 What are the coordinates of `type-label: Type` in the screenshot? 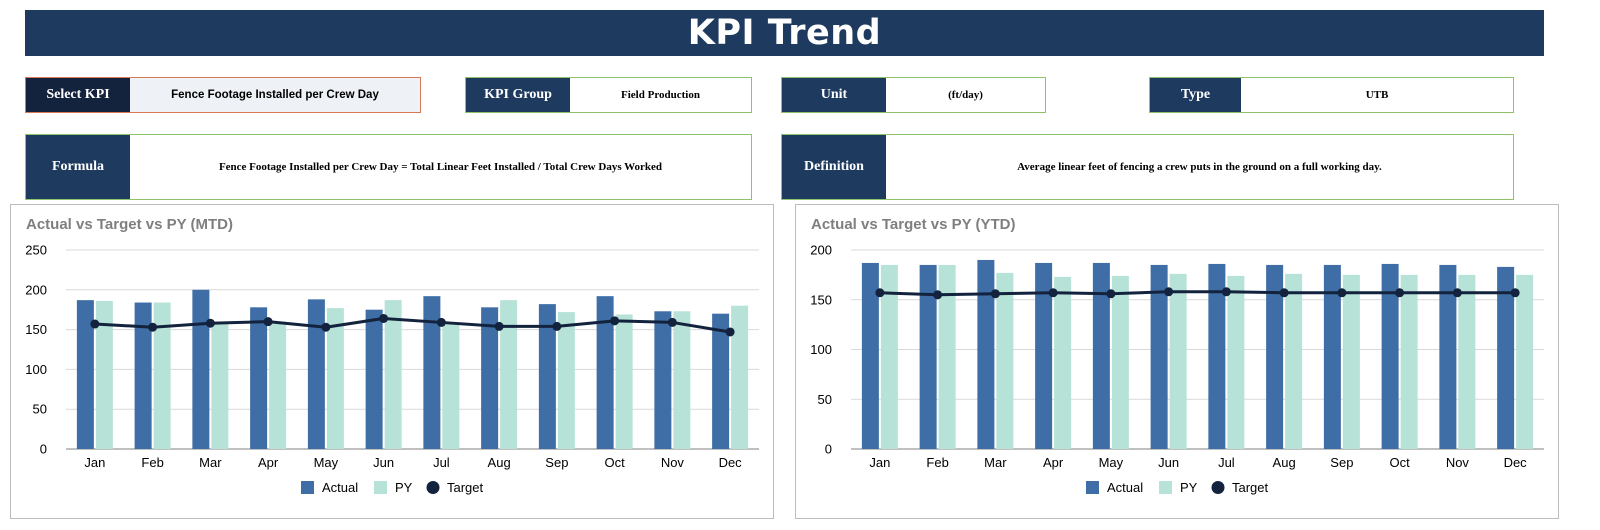 It's located at (1195, 95).